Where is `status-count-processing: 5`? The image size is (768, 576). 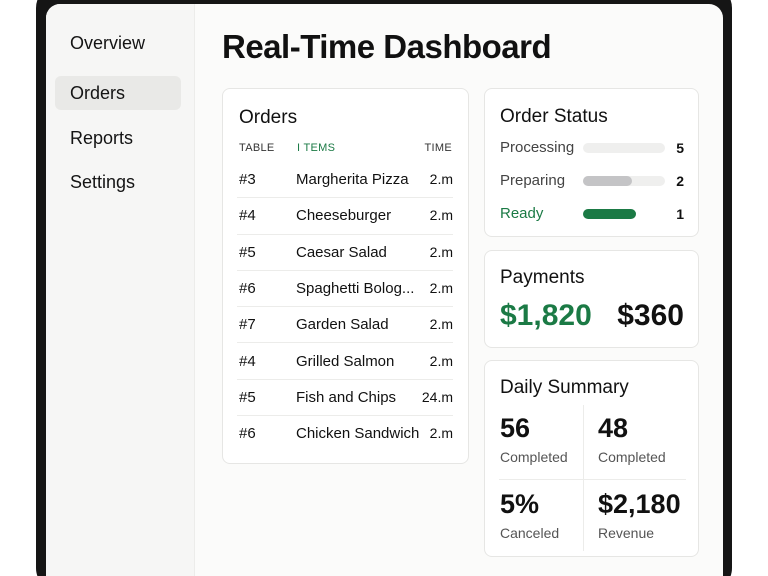
status-count-processing: 5 is located at coordinates (680, 148).